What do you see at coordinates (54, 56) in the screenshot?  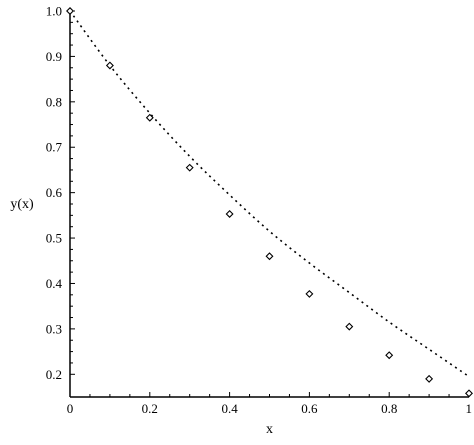 I see `y-tick-label: 0.9` at bounding box center [54, 56].